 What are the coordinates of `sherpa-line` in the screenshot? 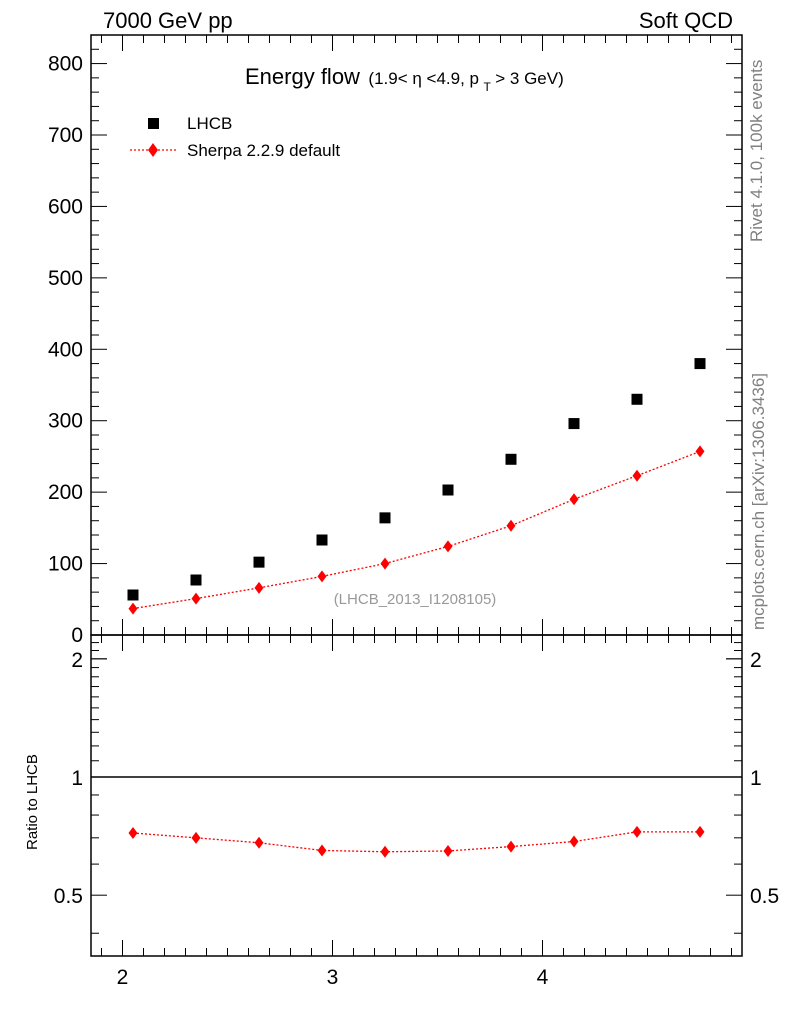 It's located at (416, 530).